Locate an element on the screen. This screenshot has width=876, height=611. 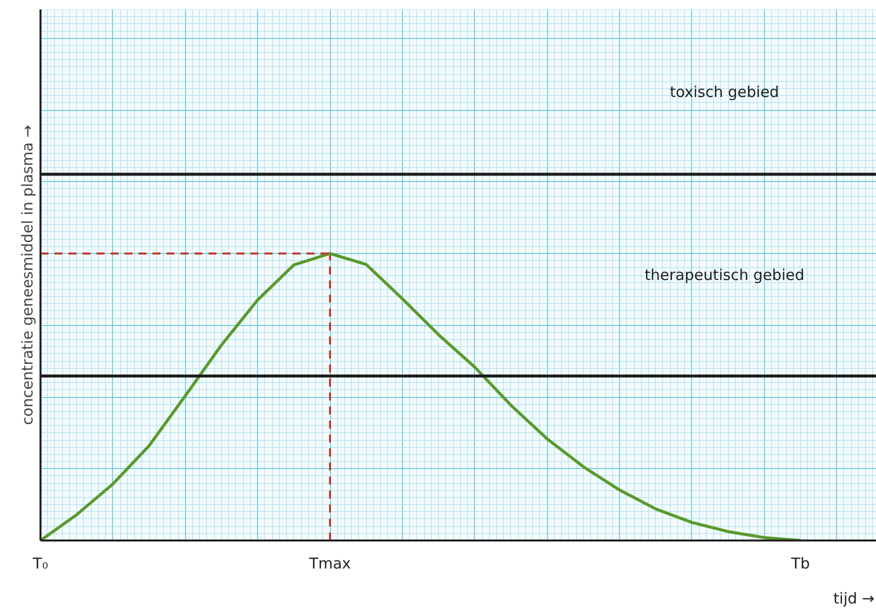
x-tick-label: Tb is located at coordinates (800, 563).